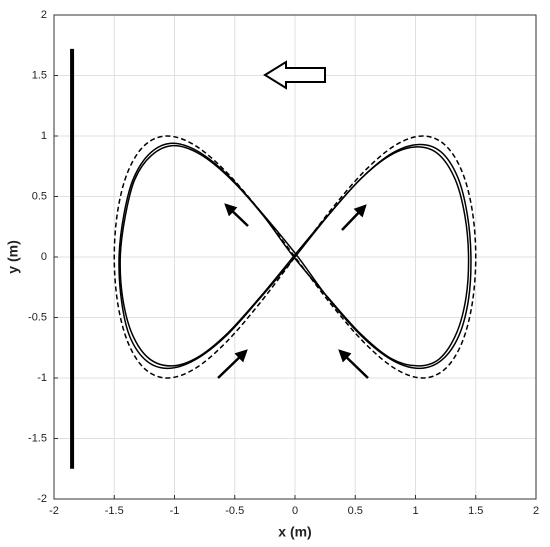 This screenshot has width=550, height=547. I want to click on x-tick-label: 1.5, so click(475, 511).